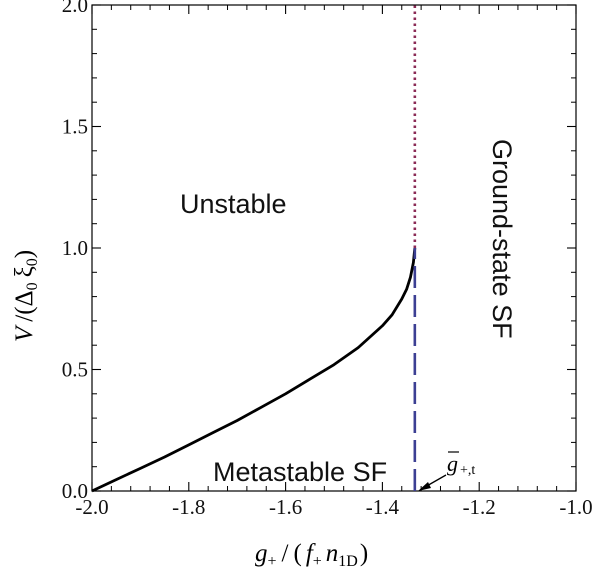 The width and height of the screenshot is (599, 571). Describe the element at coordinates (75, 491) in the screenshot. I see `y-tick-label: 0.0` at that location.